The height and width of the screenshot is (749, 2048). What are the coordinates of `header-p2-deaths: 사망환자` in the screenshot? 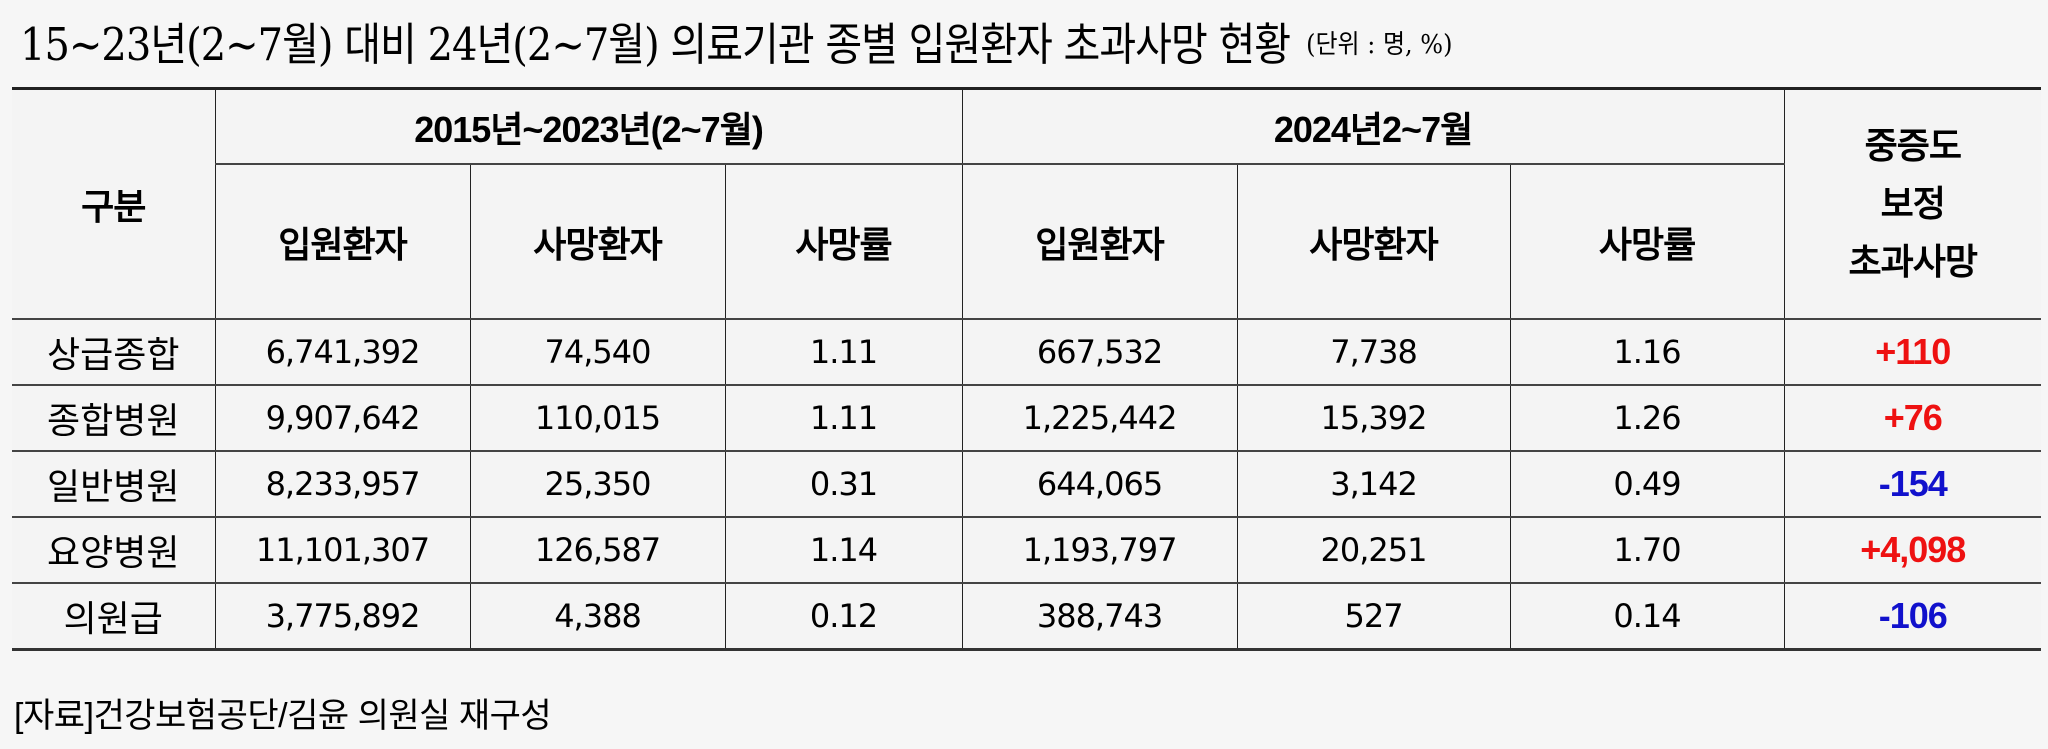 It's located at (1373, 241).